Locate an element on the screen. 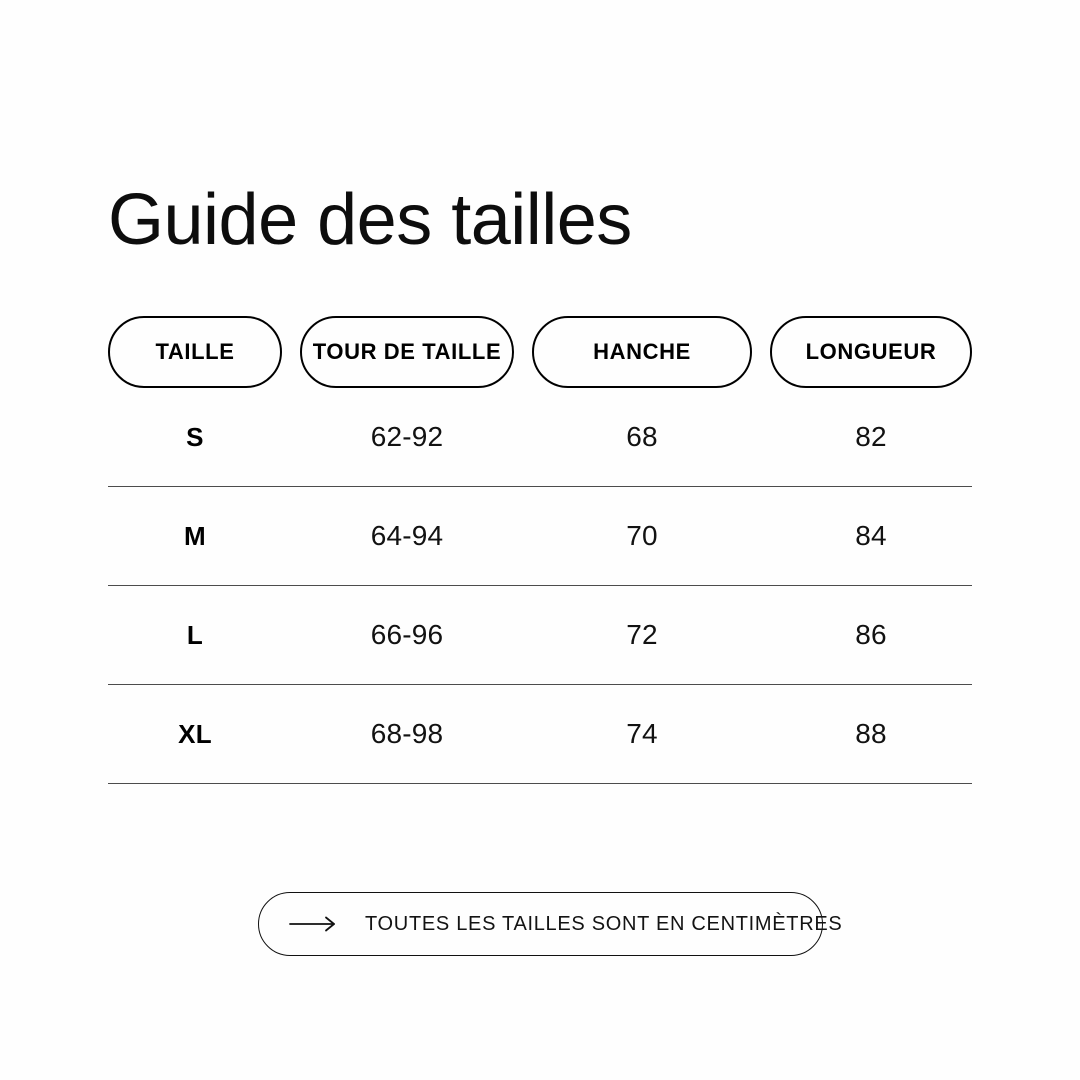 The image size is (1080, 1080). size-label: M is located at coordinates (195, 535).